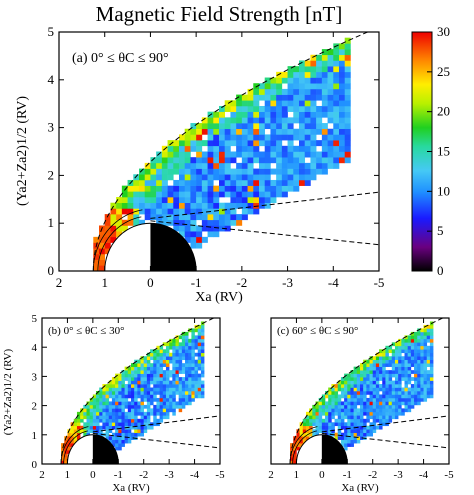 The height and width of the screenshot is (495, 474). Describe the element at coordinates (334, 449) in the screenshot. I see `planet-nightside` at that location.